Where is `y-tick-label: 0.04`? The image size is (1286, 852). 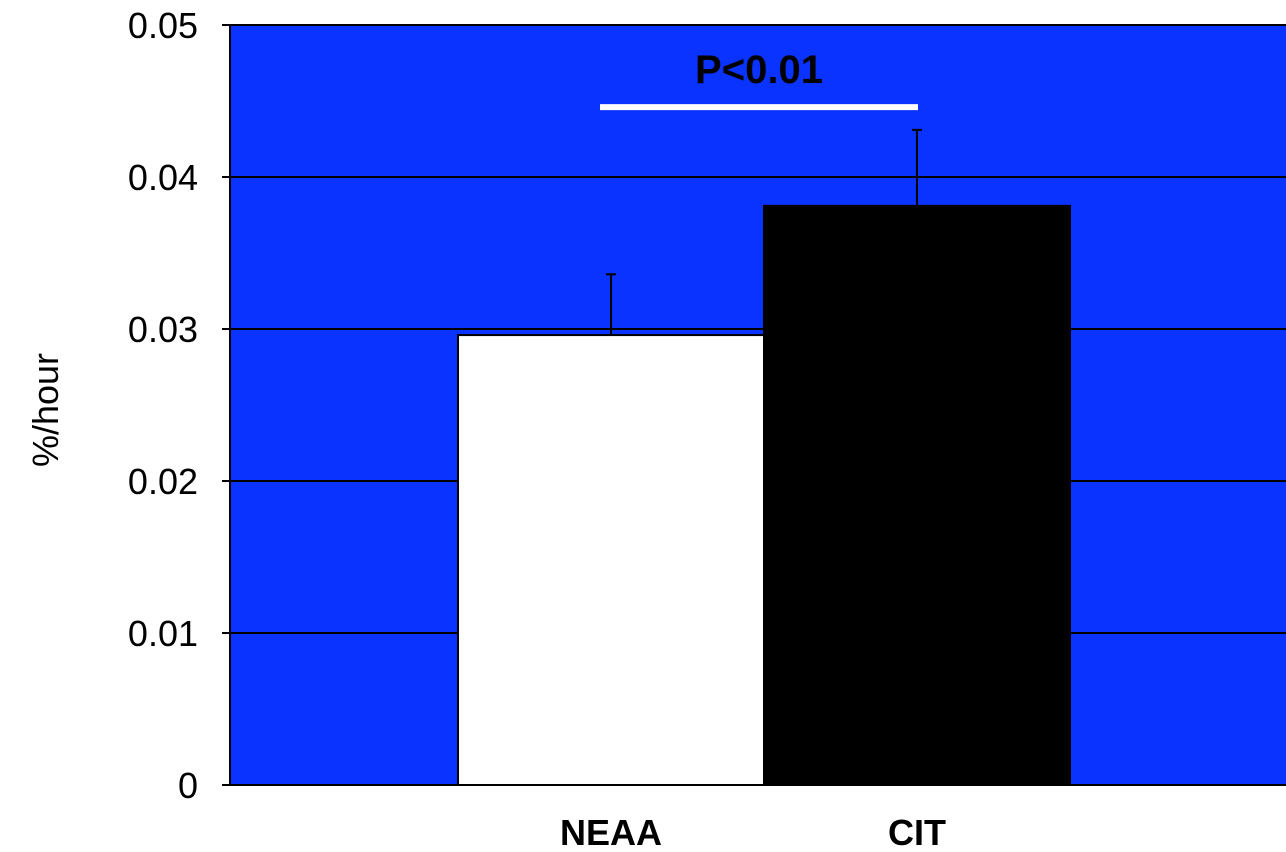 y-tick-label: 0.04 is located at coordinates (163, 177).